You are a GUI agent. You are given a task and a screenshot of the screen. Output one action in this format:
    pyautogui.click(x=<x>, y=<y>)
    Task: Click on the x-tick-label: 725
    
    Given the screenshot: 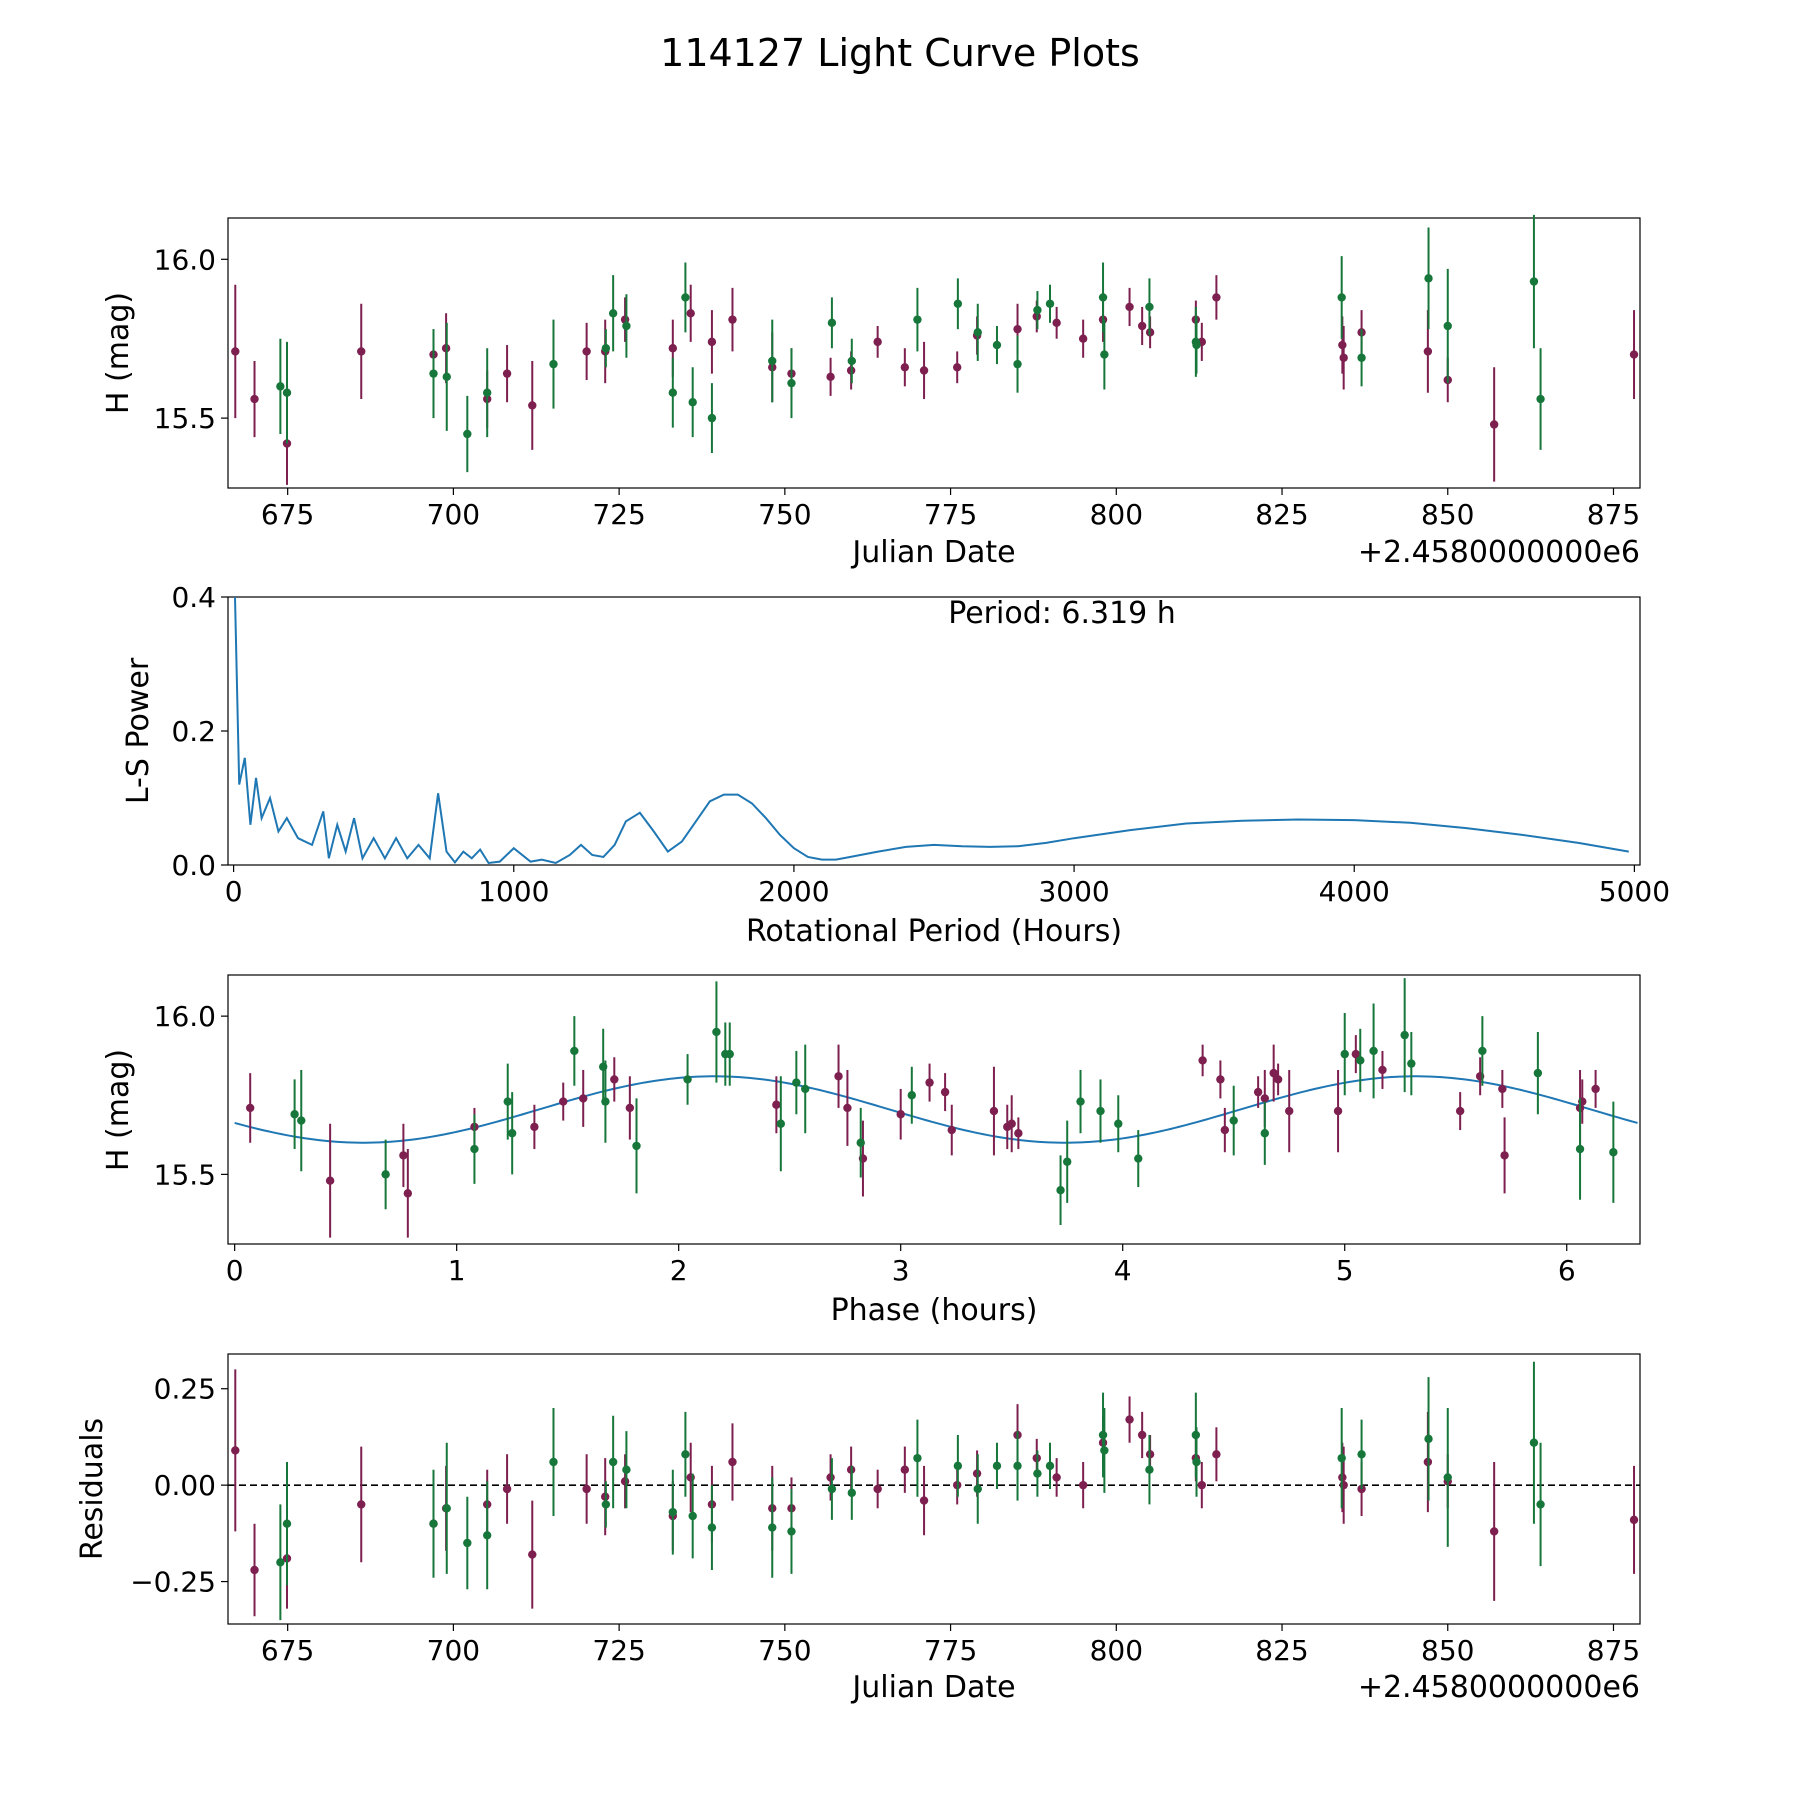 What is the action you would take?
    pyautogui.click(x=618, y=1650)
    